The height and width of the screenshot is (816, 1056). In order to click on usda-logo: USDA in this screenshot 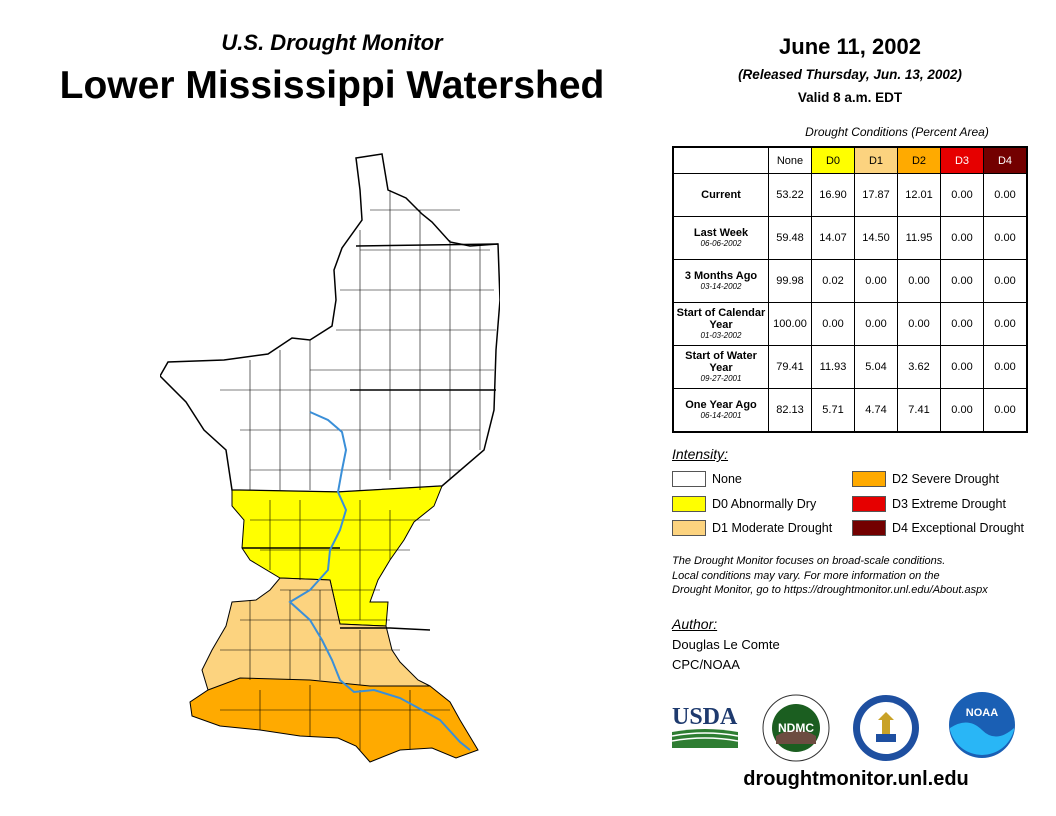, I will do `click(705, 726)`.